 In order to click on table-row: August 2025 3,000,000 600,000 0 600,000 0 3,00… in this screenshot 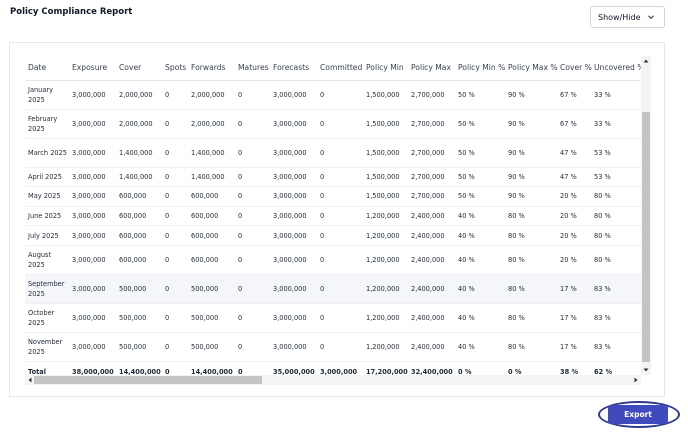, I will do `click(333, 260)`.